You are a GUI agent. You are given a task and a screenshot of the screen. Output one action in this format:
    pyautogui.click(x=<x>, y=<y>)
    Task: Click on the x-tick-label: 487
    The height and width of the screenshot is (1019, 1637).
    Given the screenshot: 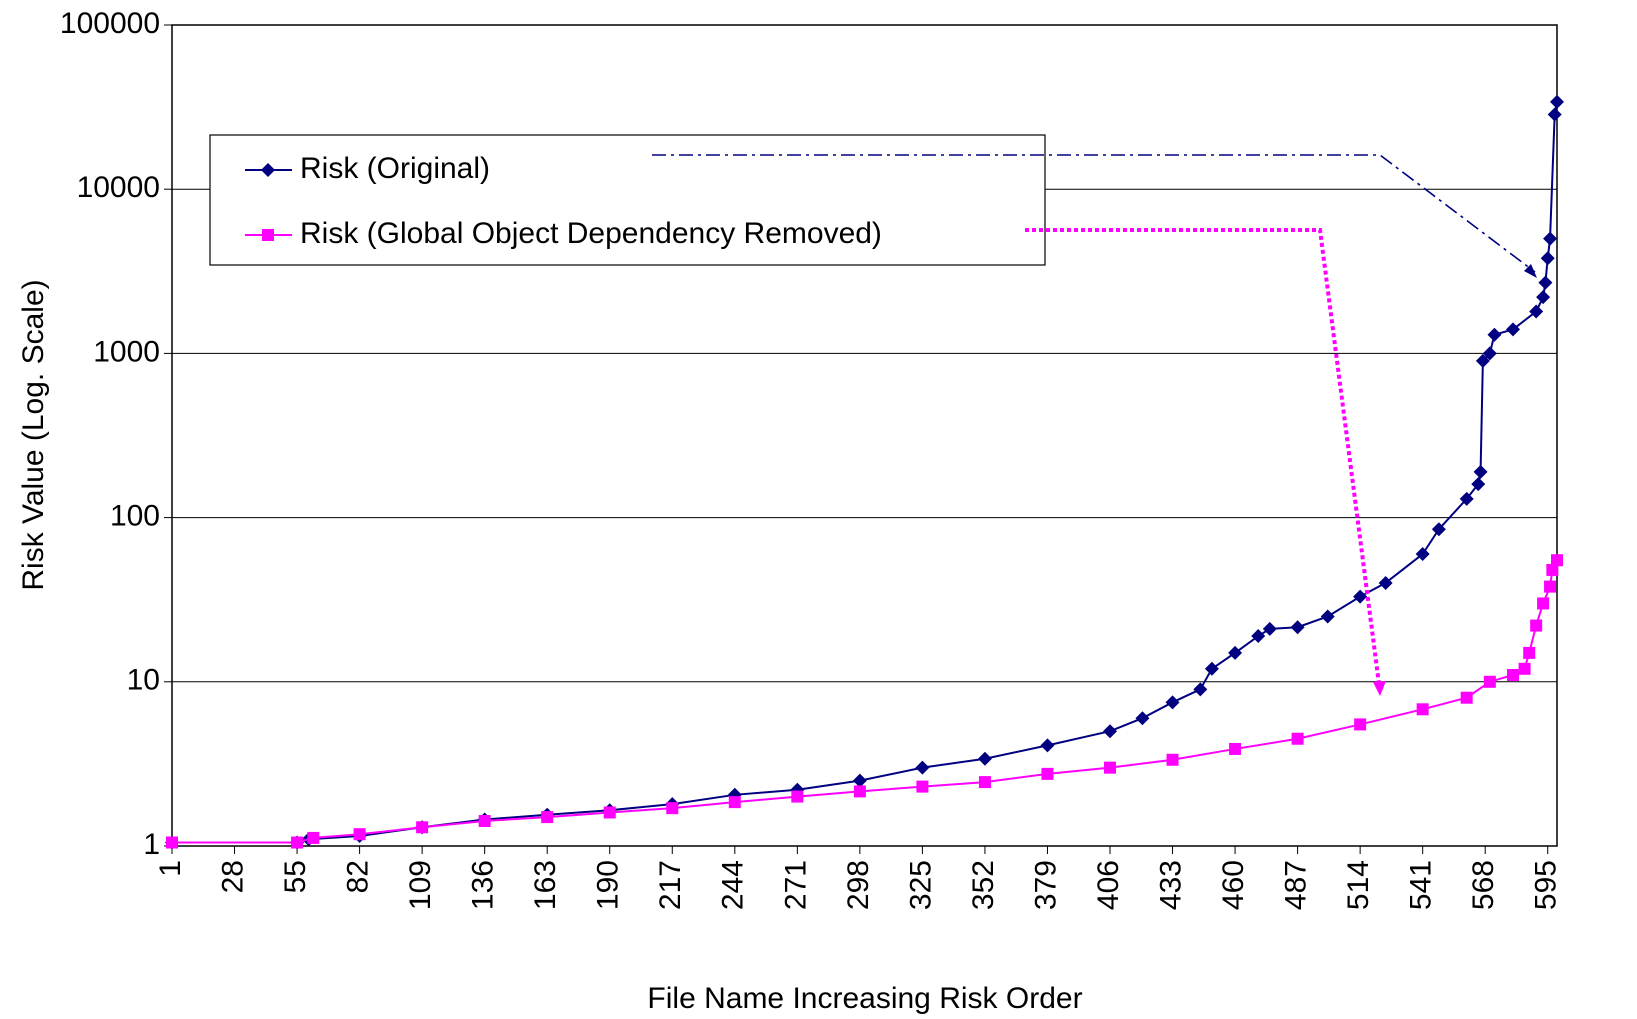 What is the action you would take?
    pyautogui.click(x=1296, y=885)
    